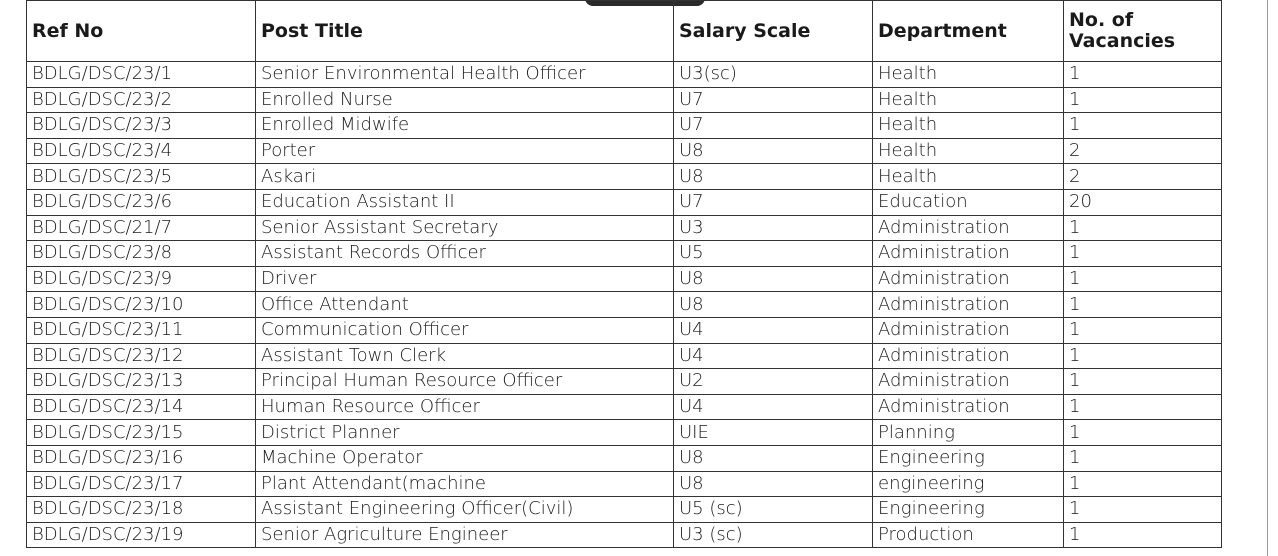 This screenshot has height=556, width=1278. What do you see at coordinates (141, 484) in the screenshot?
I see `table-cell: BDLG/DSC/23/17` at bounding box center [141, 484].